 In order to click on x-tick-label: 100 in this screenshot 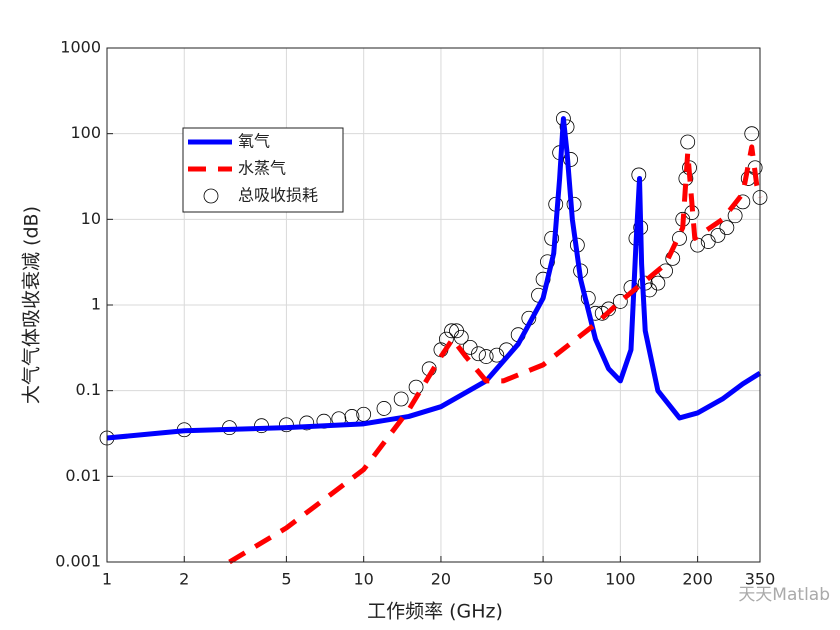, I will do `click(620, 579)`.